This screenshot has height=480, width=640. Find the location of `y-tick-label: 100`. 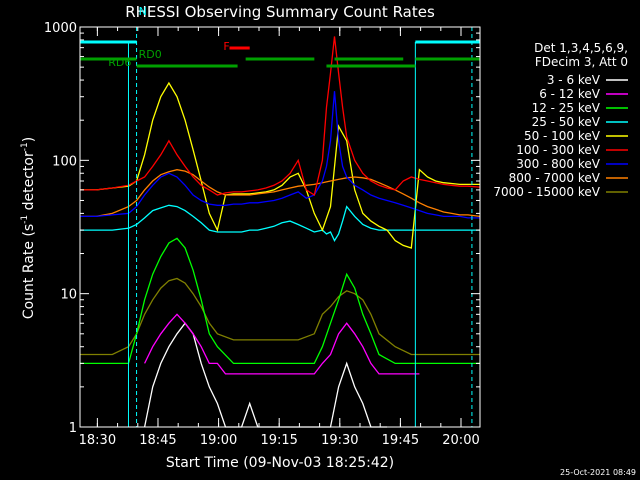

y-tick-label: 100 is located at coordinates (64, 161).